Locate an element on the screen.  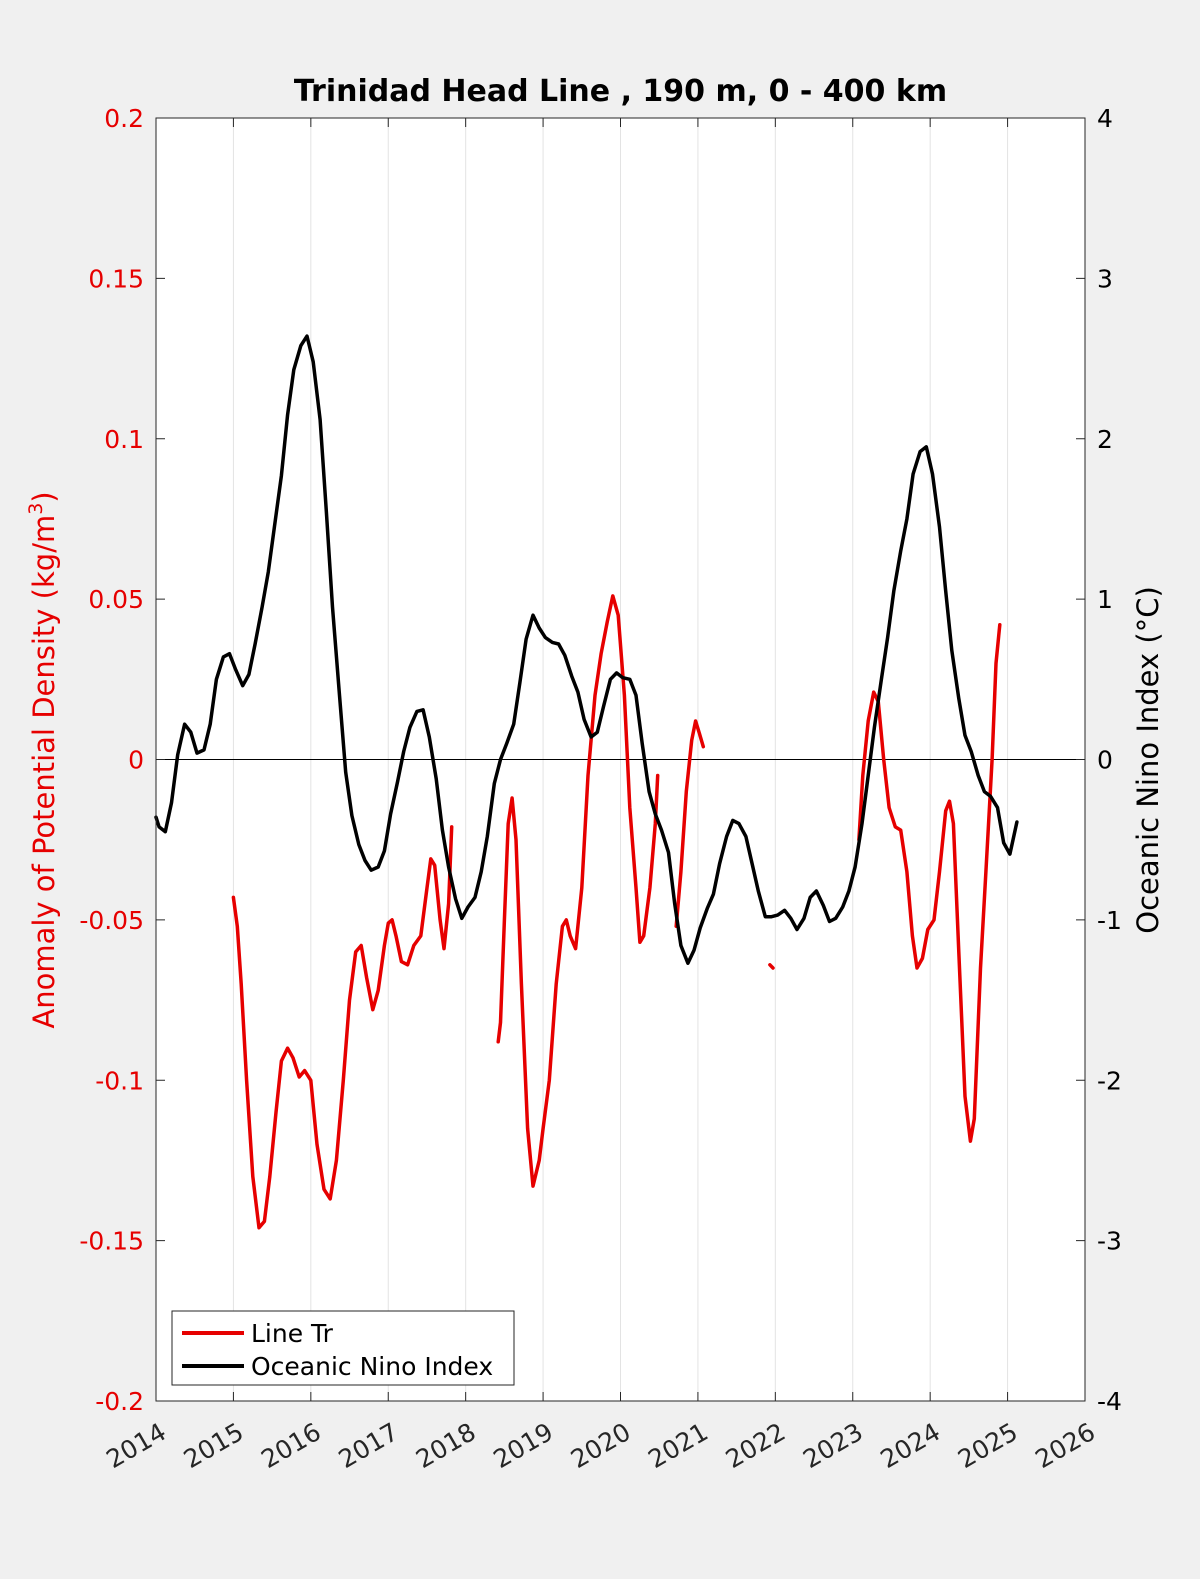
y-right-tick-label: -1 is located at coordinates (1109, 920).